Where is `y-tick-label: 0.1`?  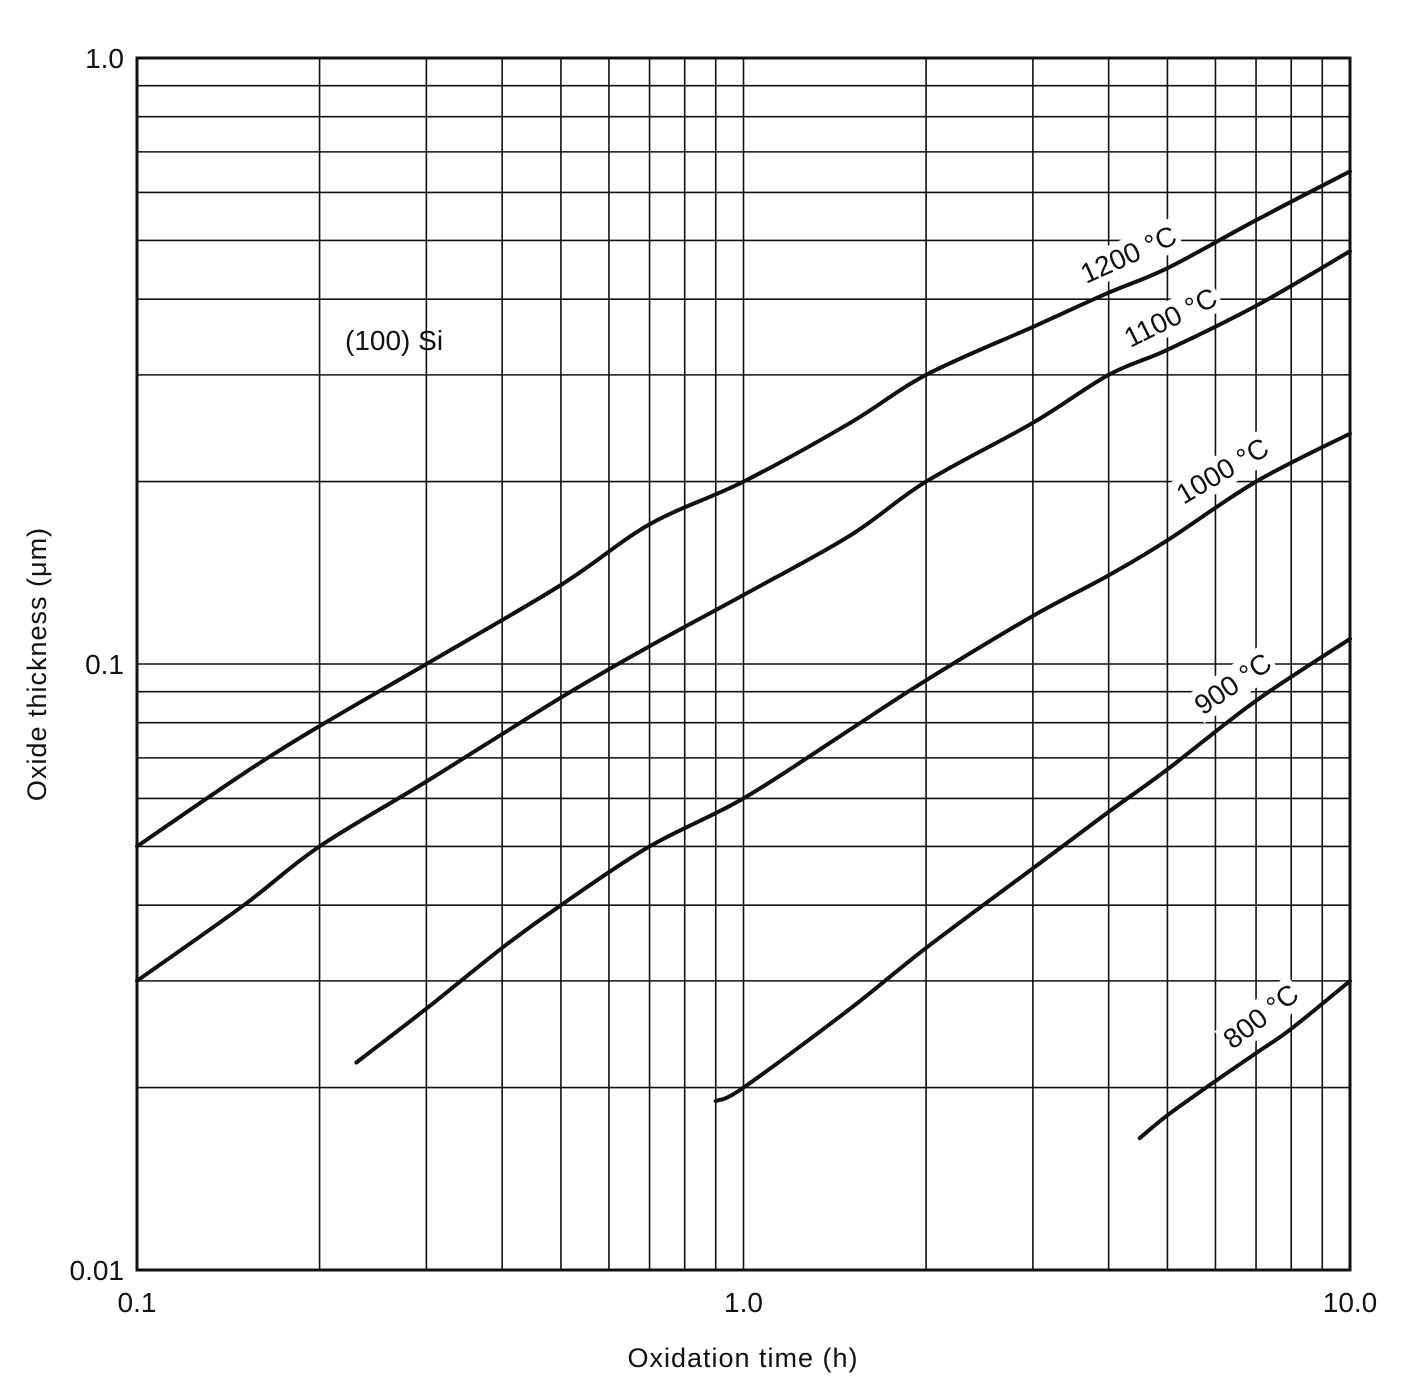
y-tick-label: 0.1 is located at coordinates (104, 664).